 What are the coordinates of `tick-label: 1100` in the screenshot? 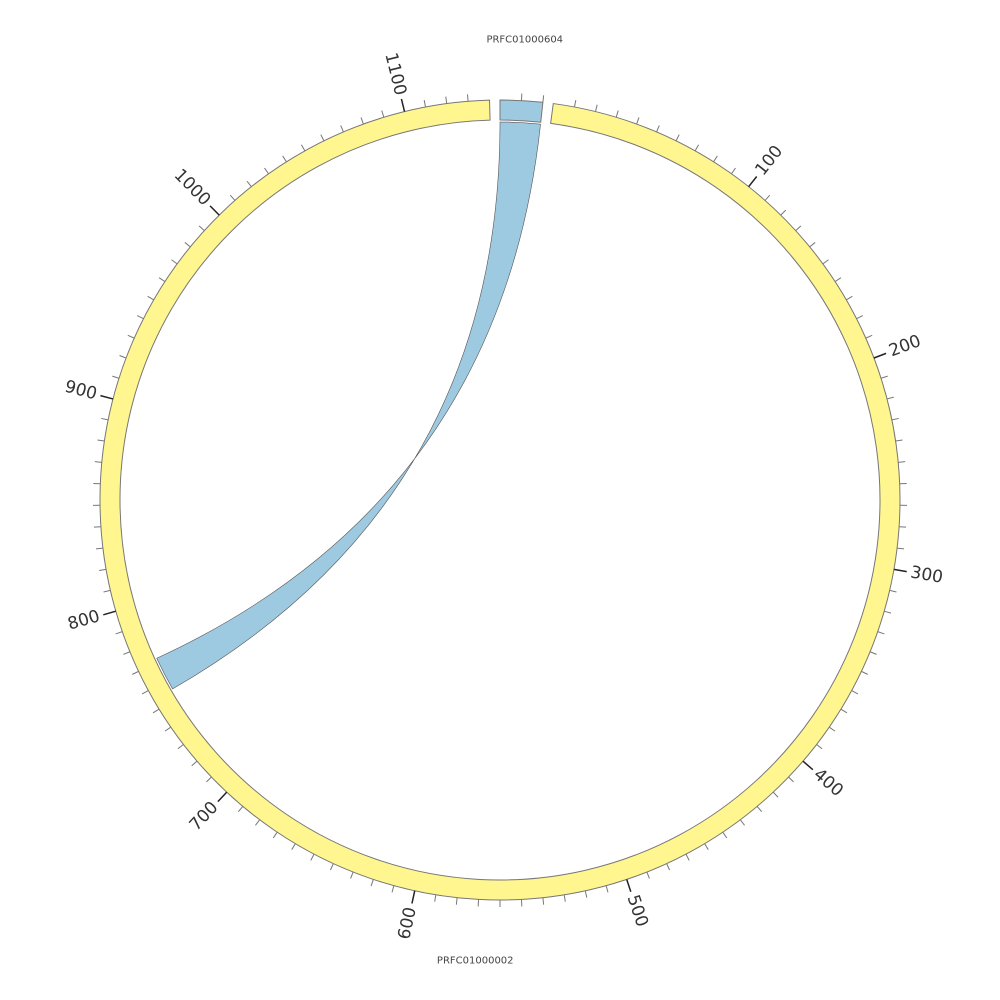 It's located at (395, 74).